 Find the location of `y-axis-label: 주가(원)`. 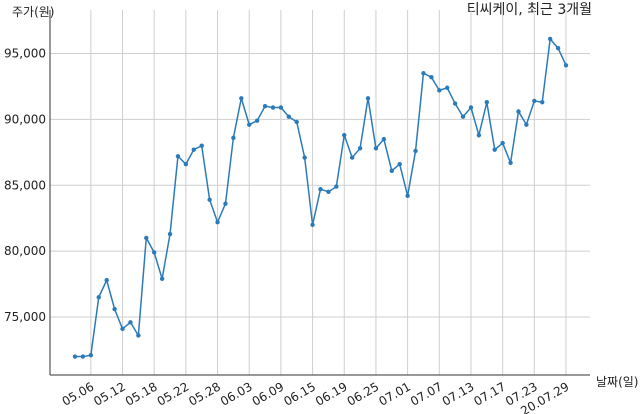

y-axis-label: 주가(원) is located at coordinates (33, 12).